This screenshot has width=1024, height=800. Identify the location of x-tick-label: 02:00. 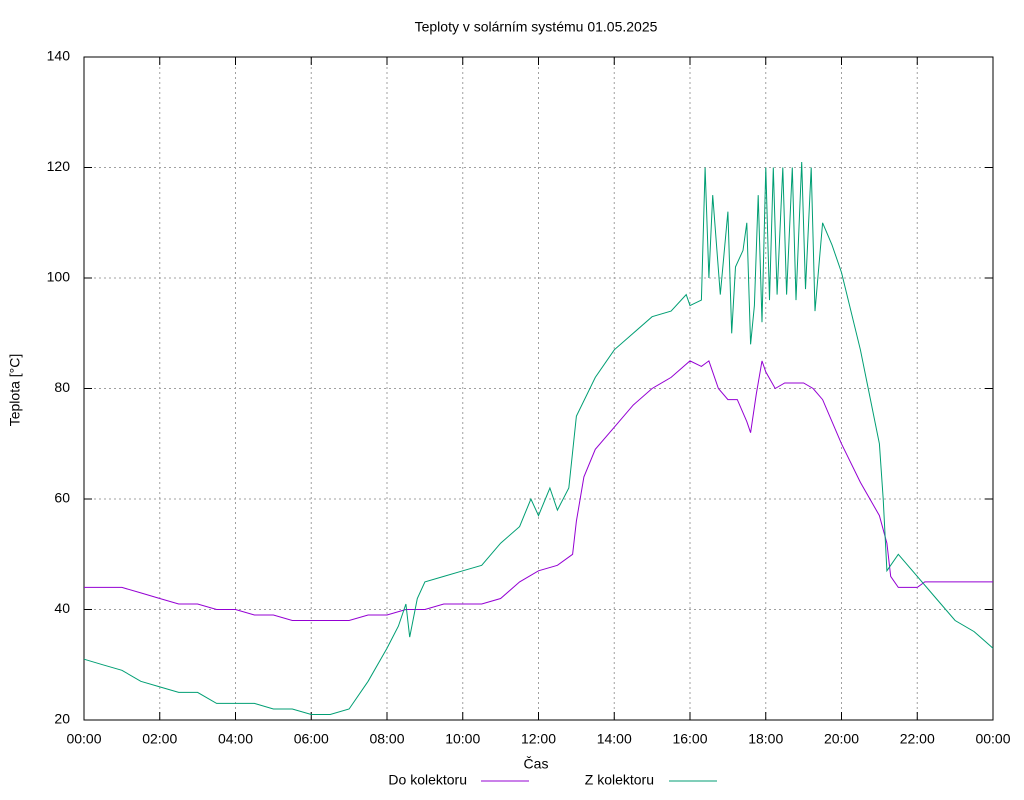
(159, 739).